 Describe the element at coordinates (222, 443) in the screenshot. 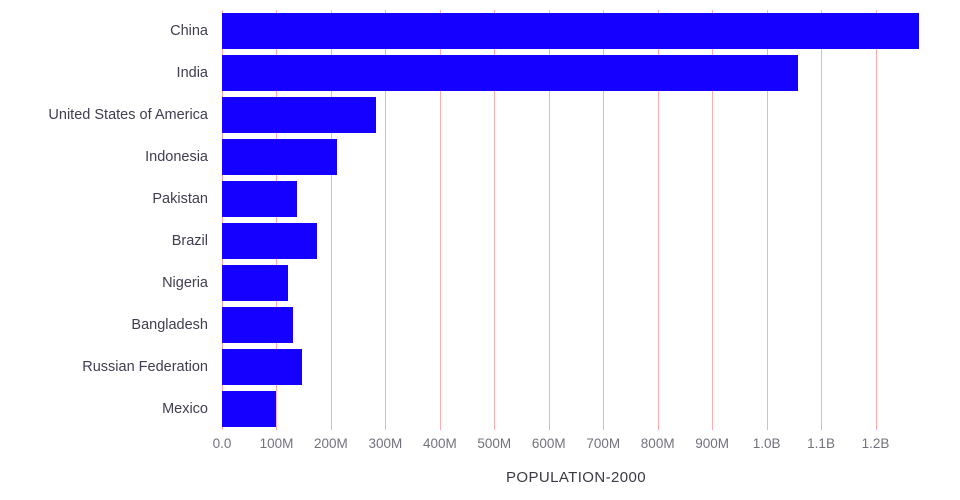

I see `x-tick-label: 0.0` at that location.